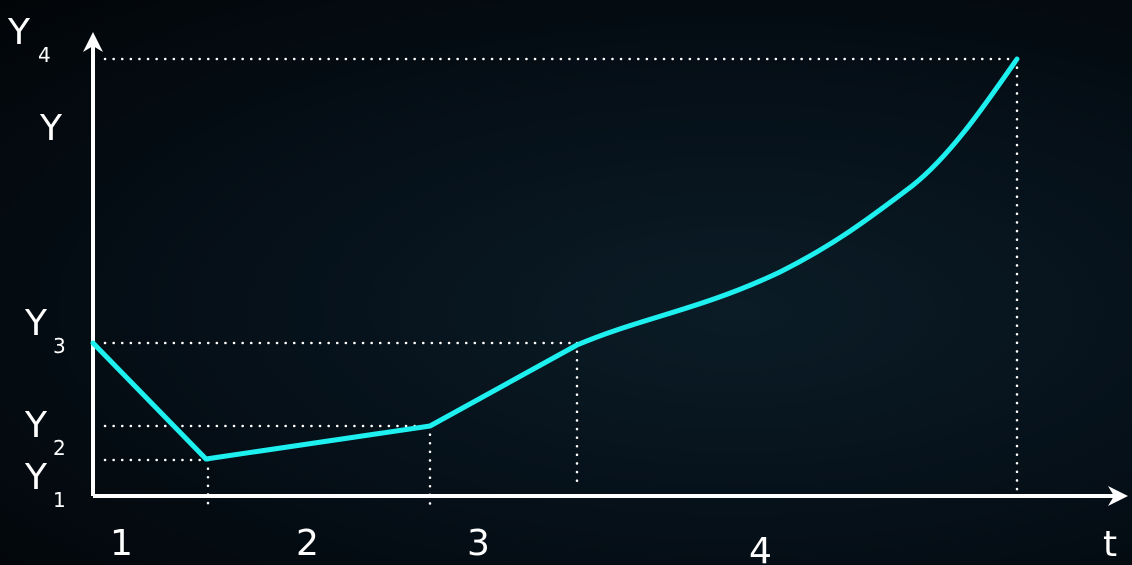 The height and width of the screenshot is (565, 1132). I want to click on y-axis-label: Y, so click(51, 128).